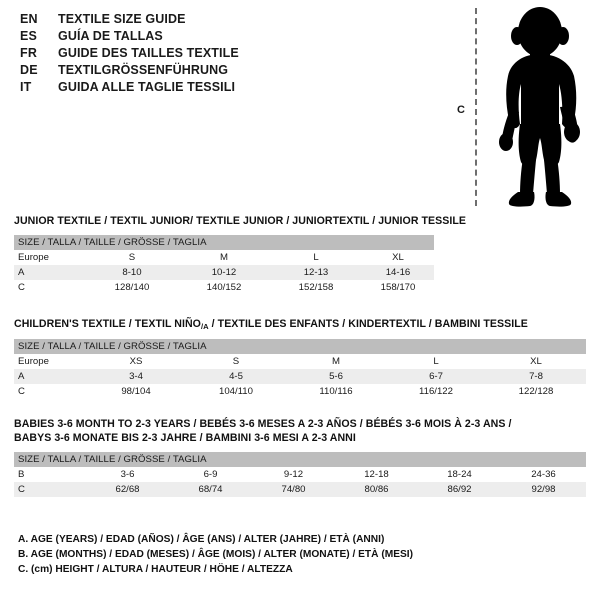 The height and width of the screenshot is (600, 600). Describe the element at coordinates (220, 37) in the screenshot. I see `language-row-es: ES GUÍA DE TALLAS` at that location.